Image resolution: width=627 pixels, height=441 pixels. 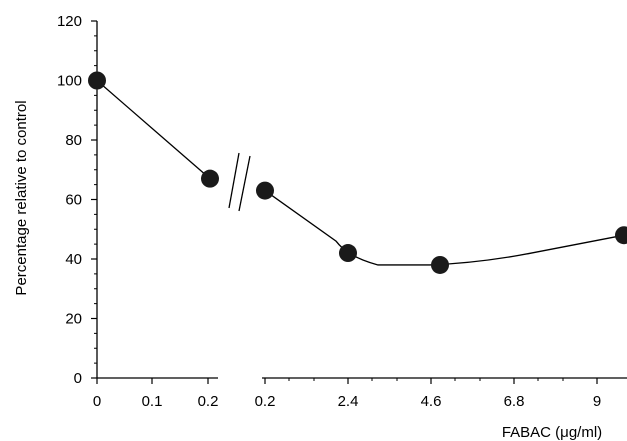 What do you see at coordinates (69, 21) in the screenshot?
I see `y-tick-label: 120` at bounding box center [69, 21].